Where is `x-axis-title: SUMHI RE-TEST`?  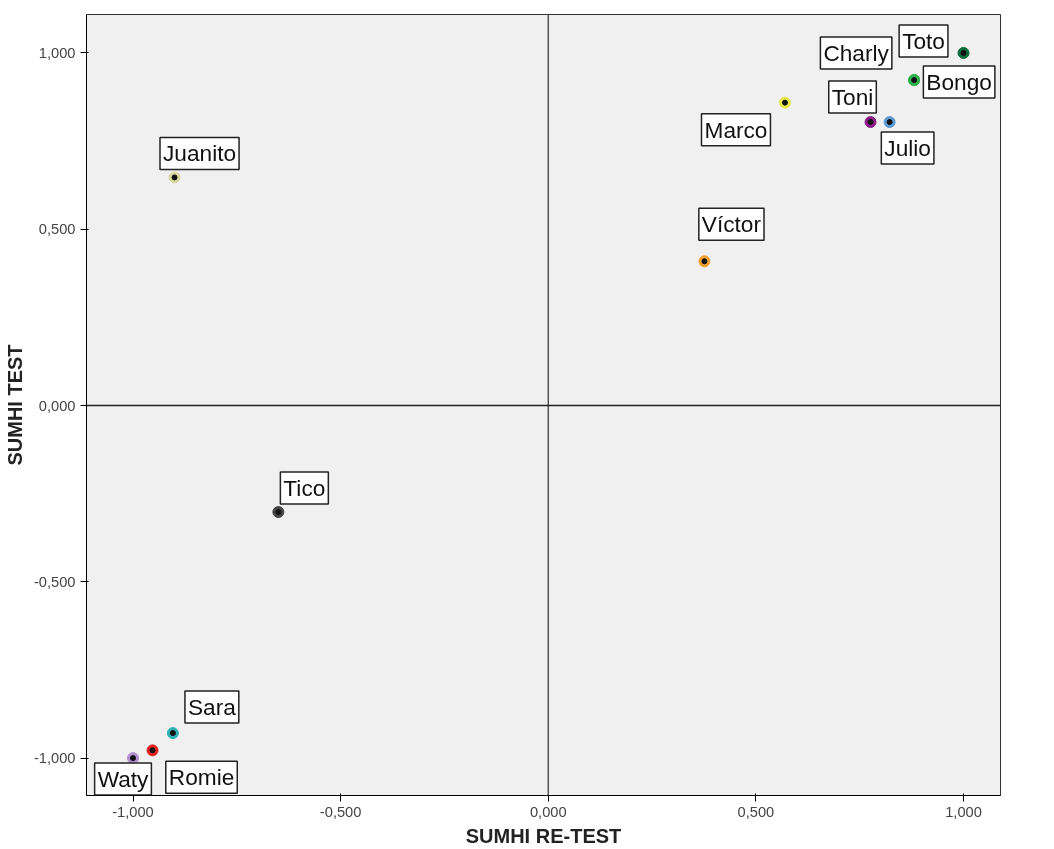
x-axis-title: SUMHI RE-TEST is located at coordinates (543, 835).